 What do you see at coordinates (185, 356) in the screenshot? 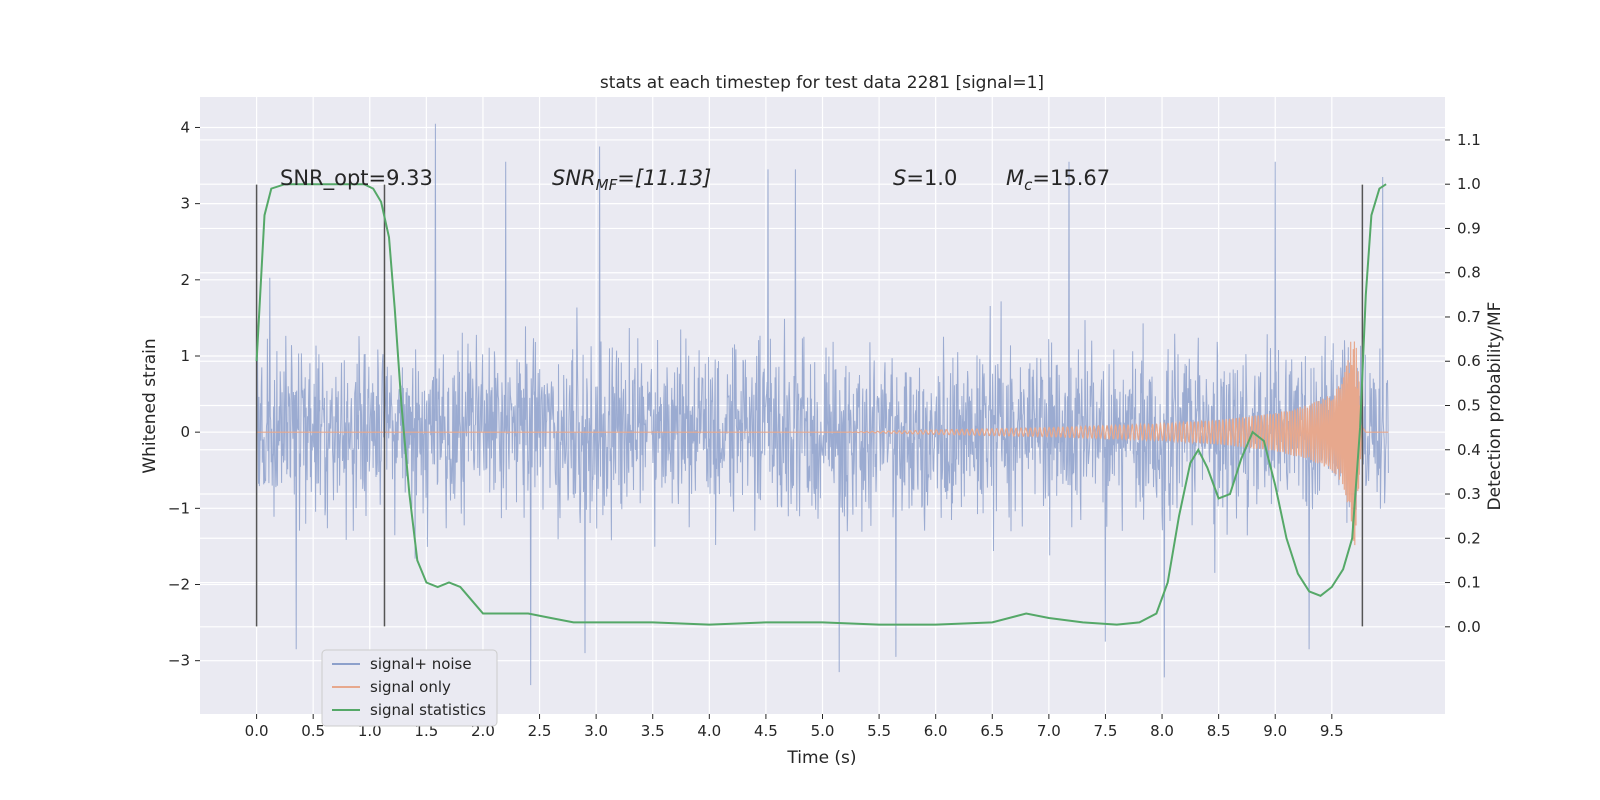
I see `y-tick-label: 1` at bounding box center [185, 356].